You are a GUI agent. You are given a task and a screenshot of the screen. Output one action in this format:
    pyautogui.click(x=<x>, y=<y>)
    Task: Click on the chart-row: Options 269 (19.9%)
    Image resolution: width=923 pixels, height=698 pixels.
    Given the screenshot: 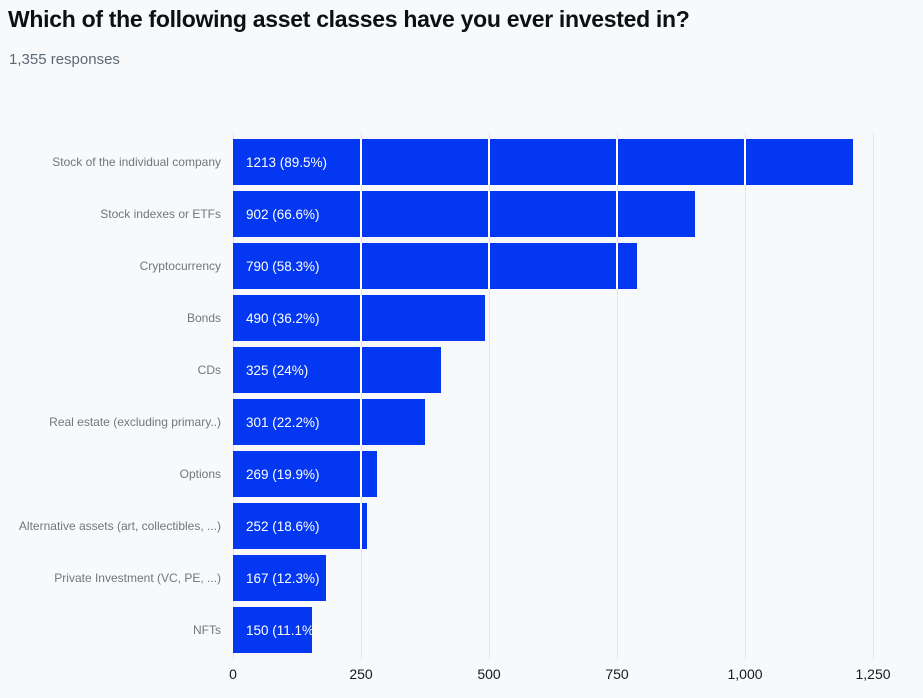 What is the action you would take?
    pyautogui.click(x=461, y=474)
    